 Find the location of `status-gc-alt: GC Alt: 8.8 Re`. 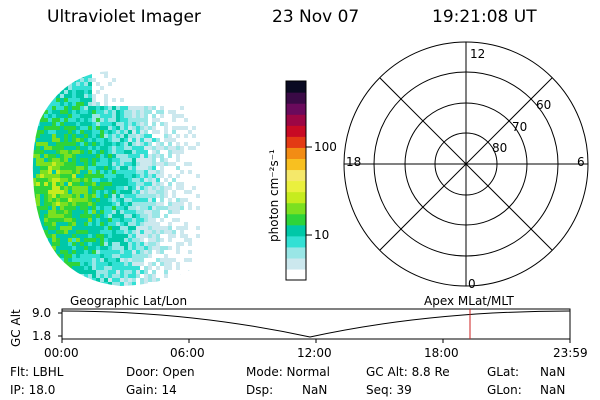

status-gc-alt: GC Alt: 8.8 Re is located at coordinates (408, 372).